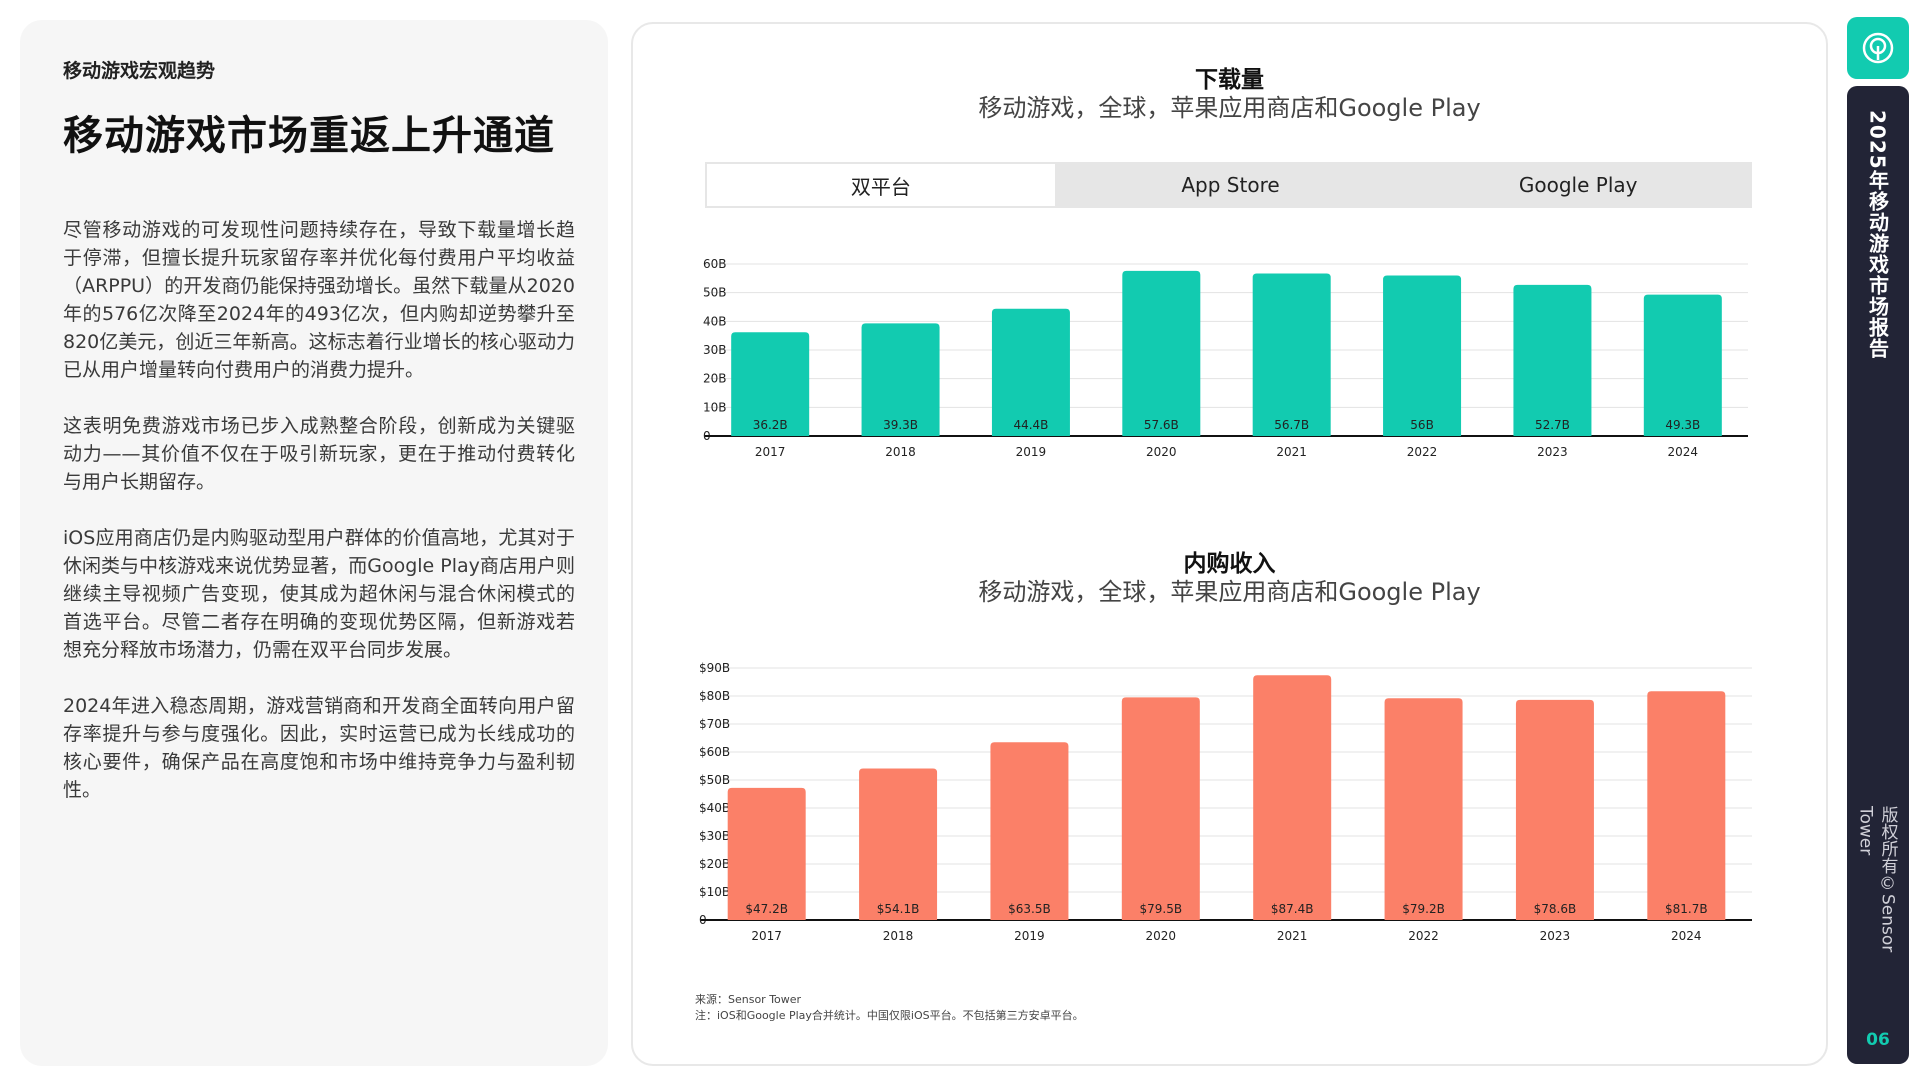 The image size is (1920, 1080). I want to click on platform-tabs: 双平台 App Store Google Play, so click(1228, 185).